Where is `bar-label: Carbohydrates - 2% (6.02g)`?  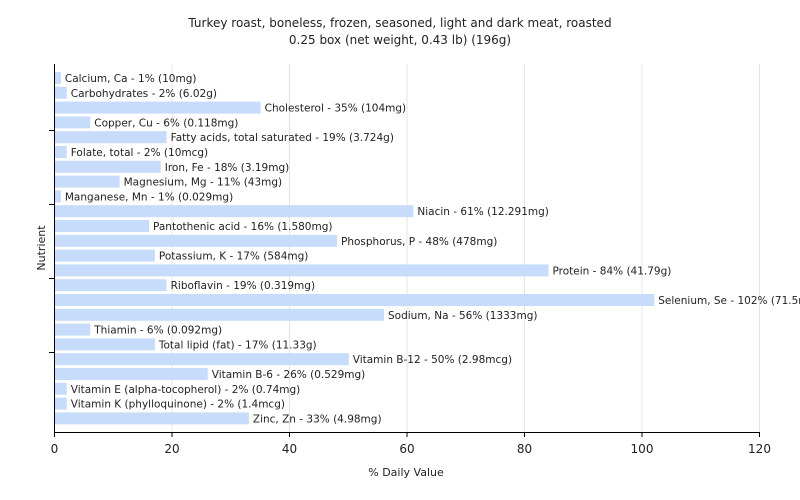
bar-label: Carbohydrates - 2% (6.02g) is located at coordinates (144, 94).